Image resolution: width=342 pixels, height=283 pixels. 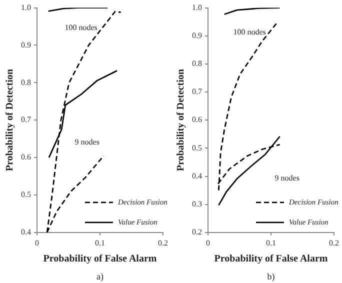 I want to click on y-tick-label: 0.2, so click(x=197, y=231).